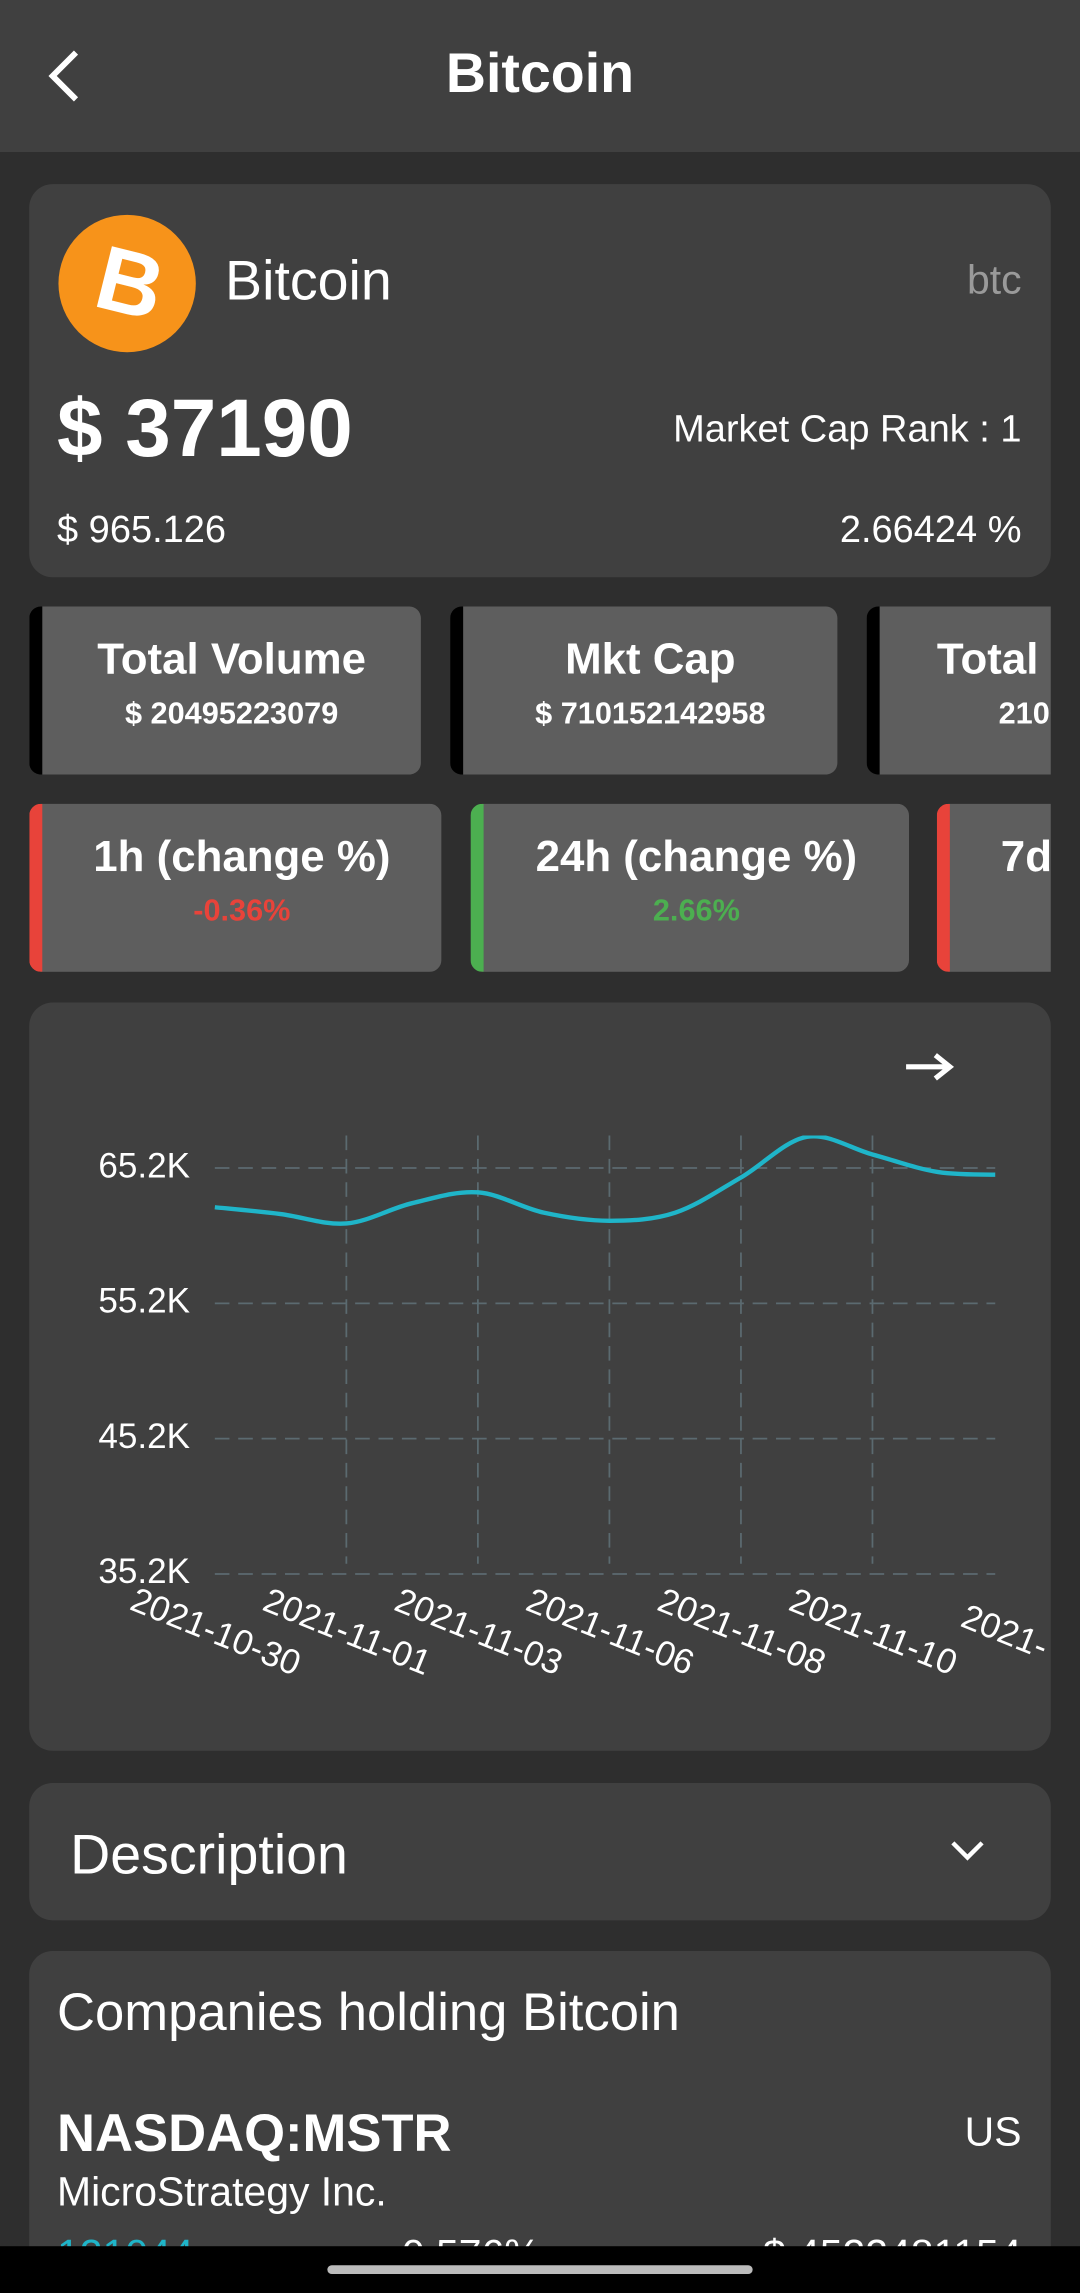  Describe the element at coordinates (204, 427) in the screenshot. I see `coin-price: $ 37190` at that location.